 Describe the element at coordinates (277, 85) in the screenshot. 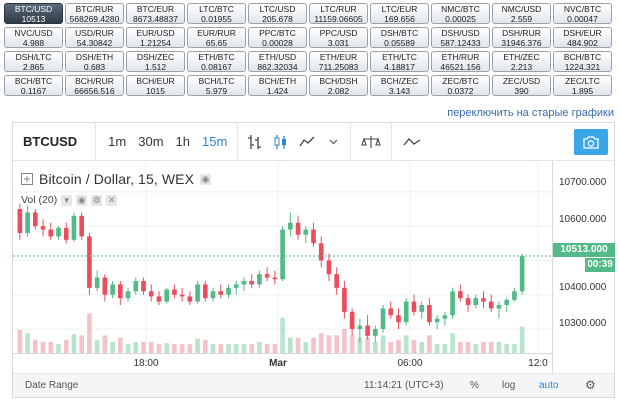

I see `pair-button-bch-eth: BCH/ETH 1.424` at that location.